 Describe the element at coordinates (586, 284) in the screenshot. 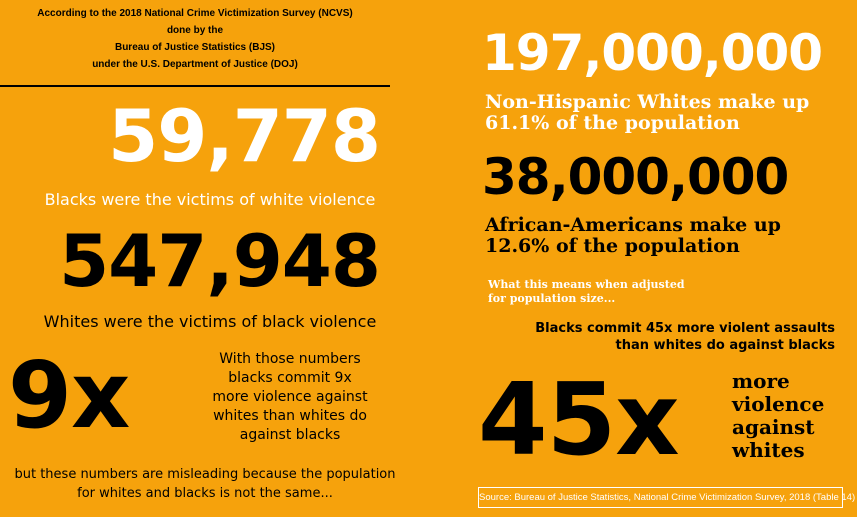

I see `text-line: What this means when adjusted` at that location.